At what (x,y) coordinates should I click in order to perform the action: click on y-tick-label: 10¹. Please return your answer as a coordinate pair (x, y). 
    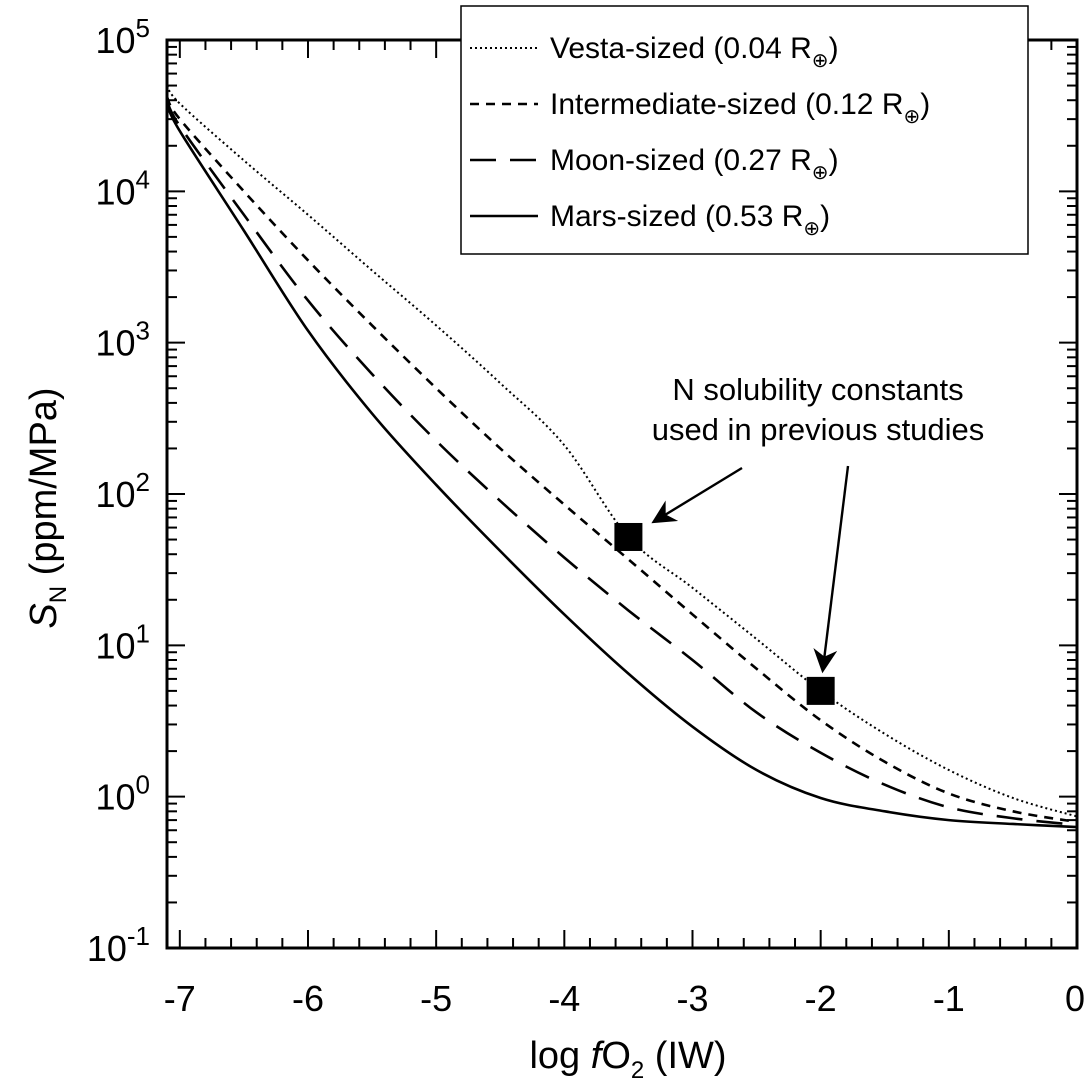
    Looking at the image, I should click on (122, 642).